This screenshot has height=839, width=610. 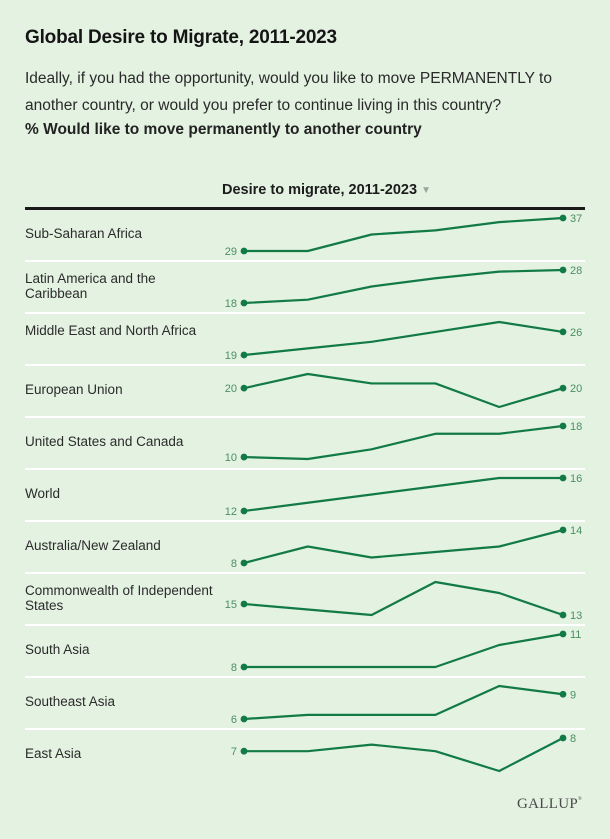 I want to click on region-row: European Union, so click(x=305, y=392).